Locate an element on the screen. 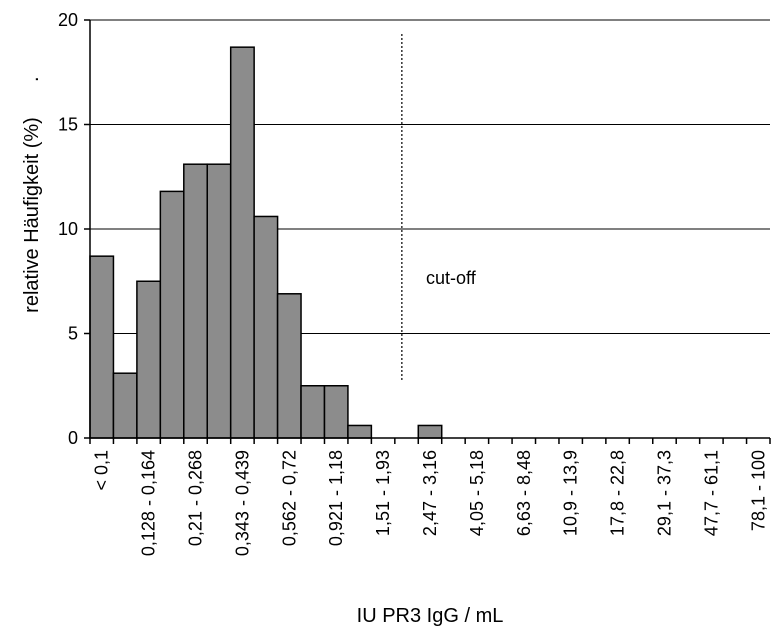 The height and width of the screenshot is (636, 777). y-tick-label: 10 is located at coordinates (68, 229).